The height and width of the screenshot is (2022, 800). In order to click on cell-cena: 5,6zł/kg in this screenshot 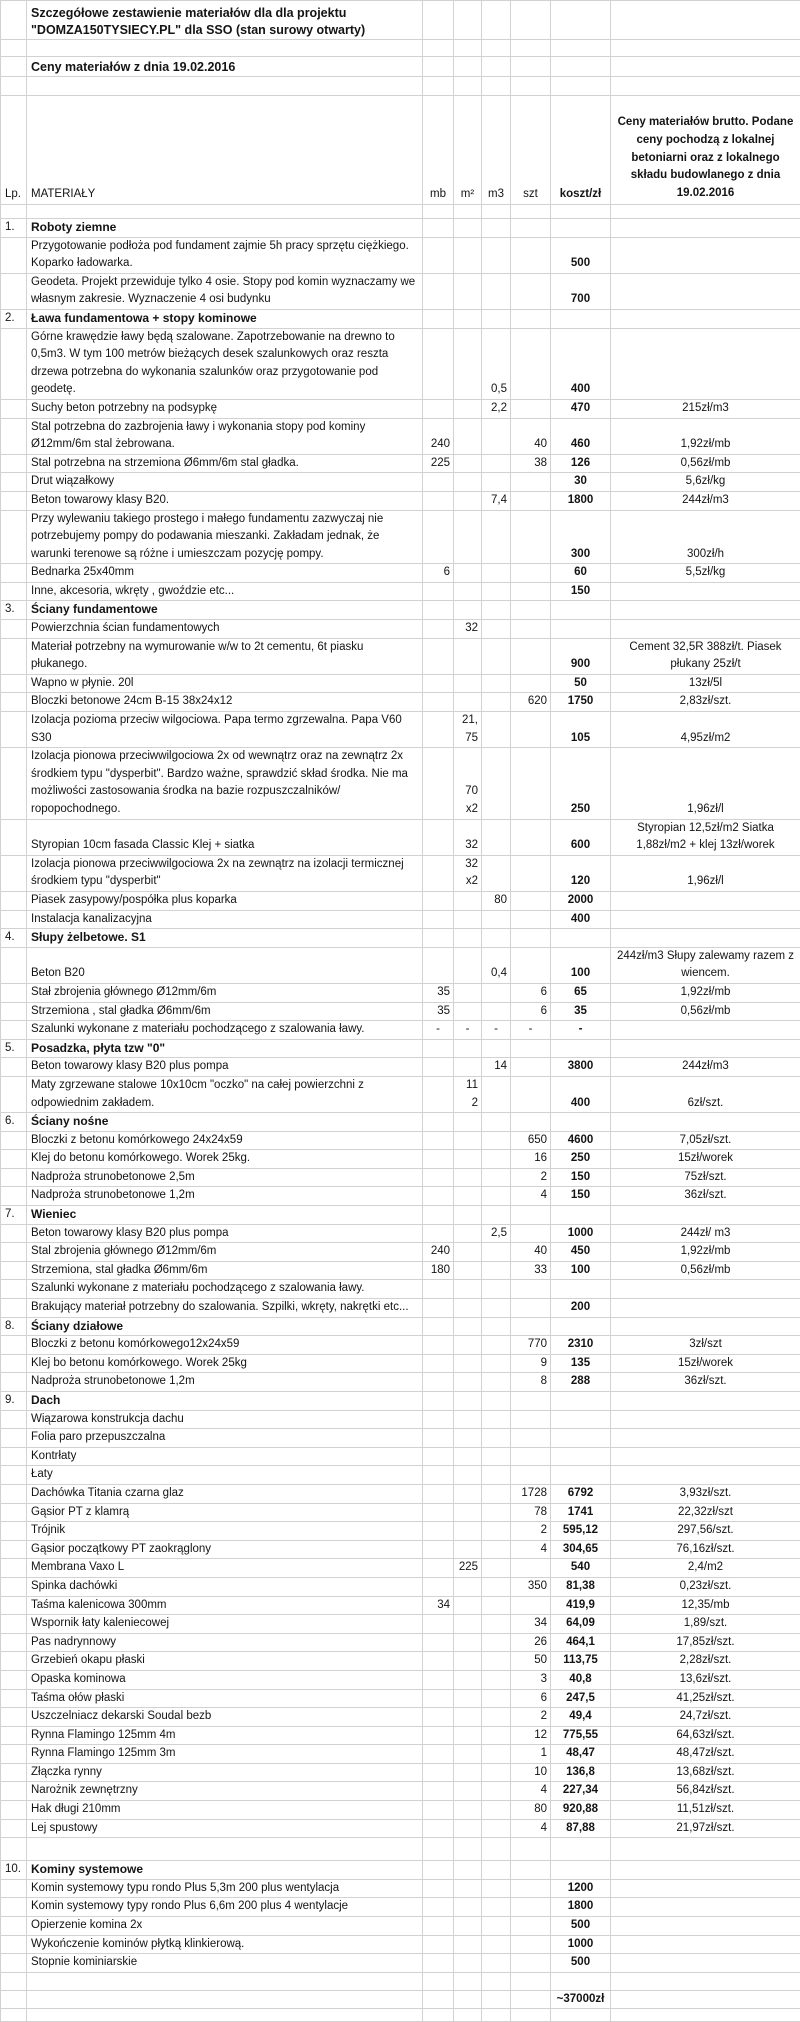, I will do `click(705, 482)`.